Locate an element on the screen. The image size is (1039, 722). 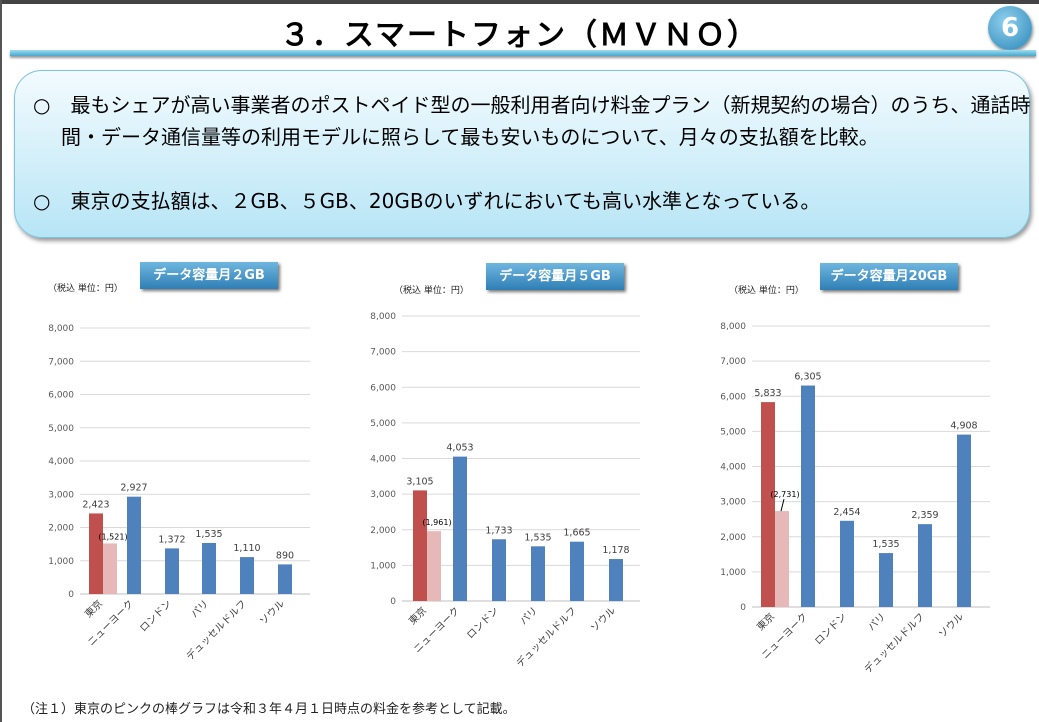
chart-1-value-label: 1,110 is located at coordinates (246, 548).